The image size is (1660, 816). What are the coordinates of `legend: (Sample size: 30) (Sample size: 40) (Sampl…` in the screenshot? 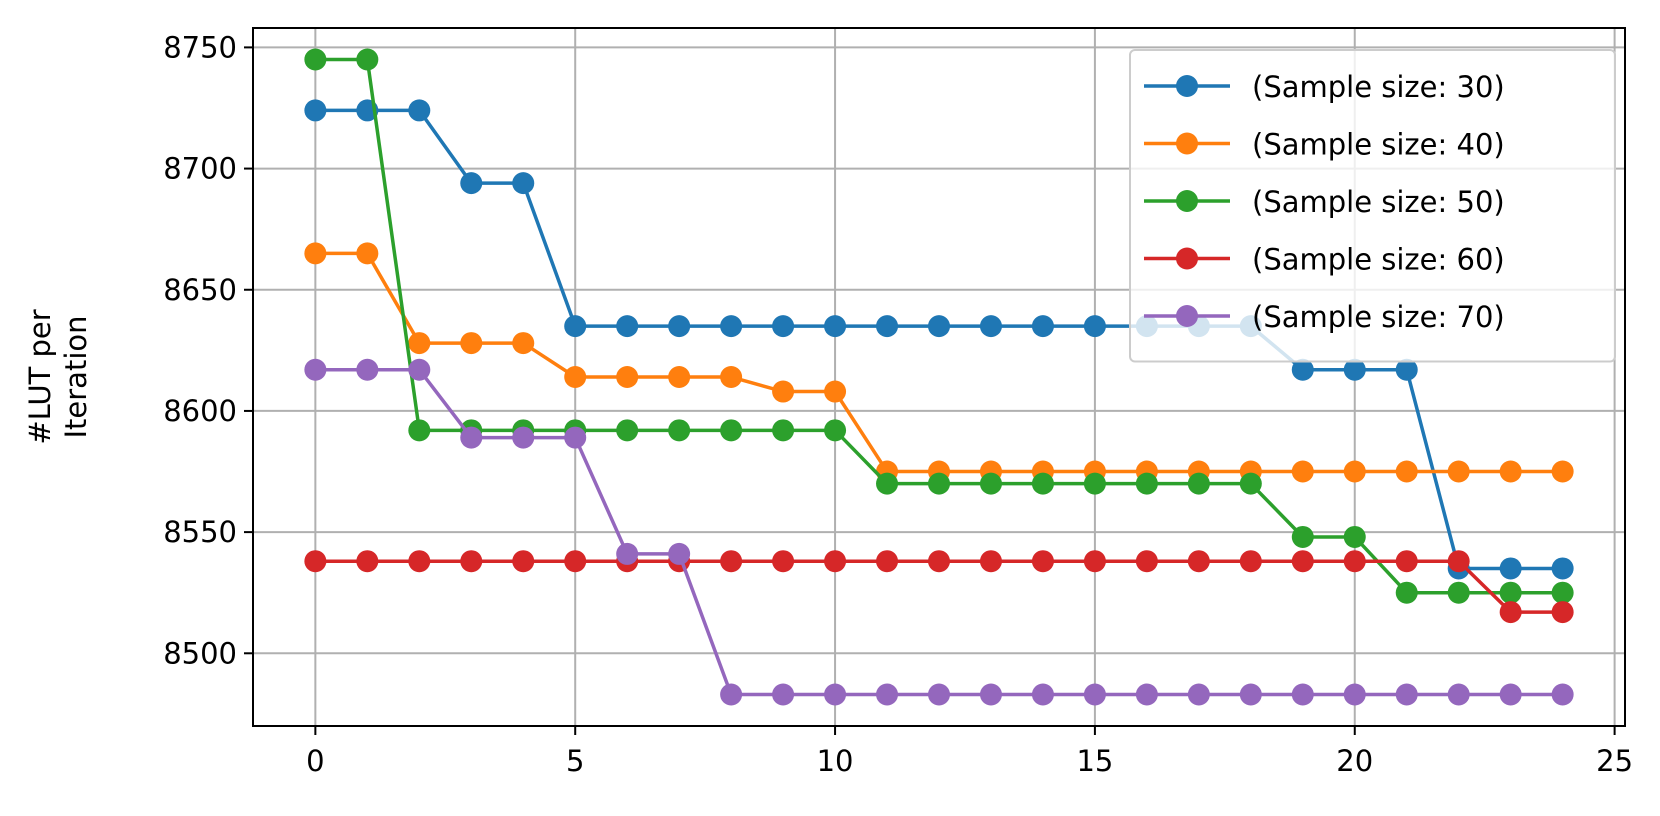 It's located at (1372, 206).